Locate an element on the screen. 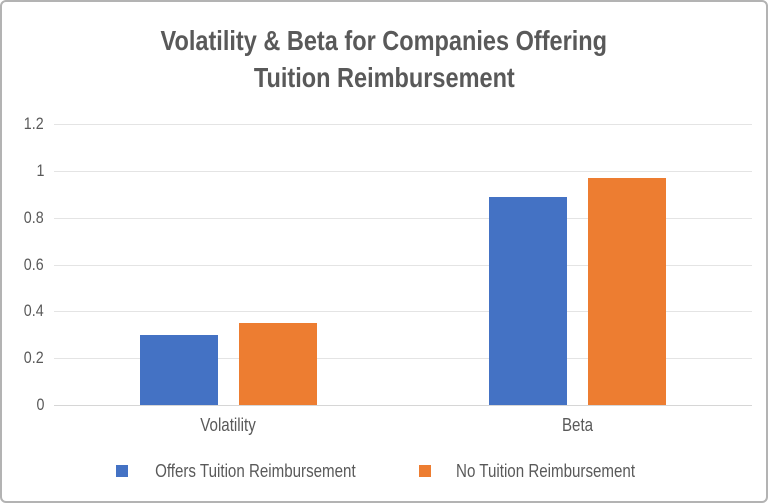 The height and width of the screenshot is (503, 768). y-tick-label-text: 0.8 is located at coordinates (34, 217).